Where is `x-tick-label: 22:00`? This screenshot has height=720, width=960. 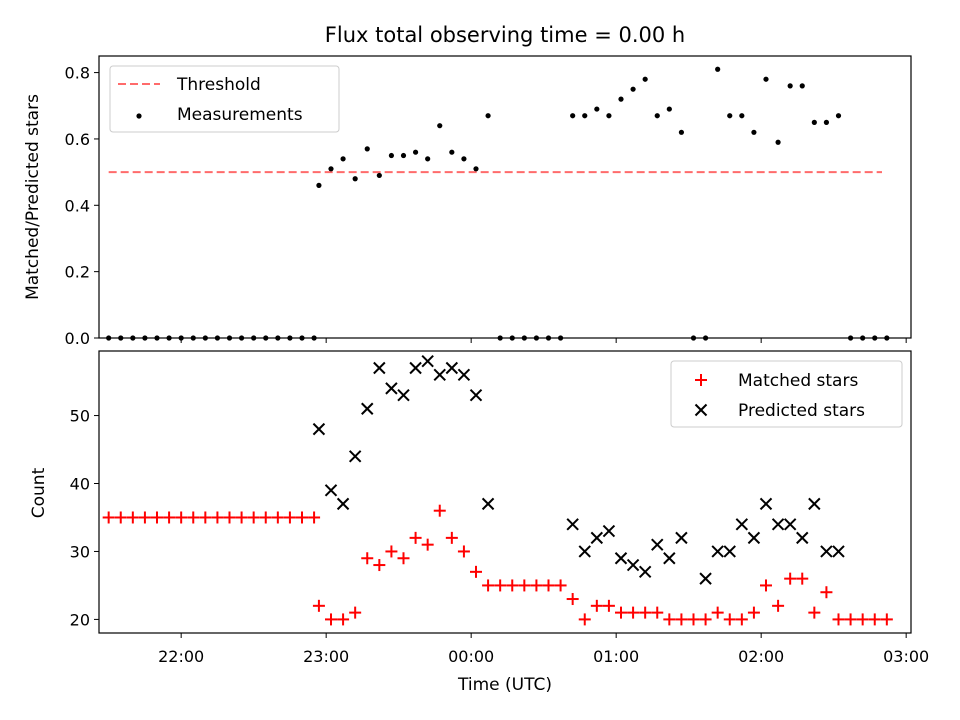 x-tick-label: 22:00 is located at coordinates (181, 656).